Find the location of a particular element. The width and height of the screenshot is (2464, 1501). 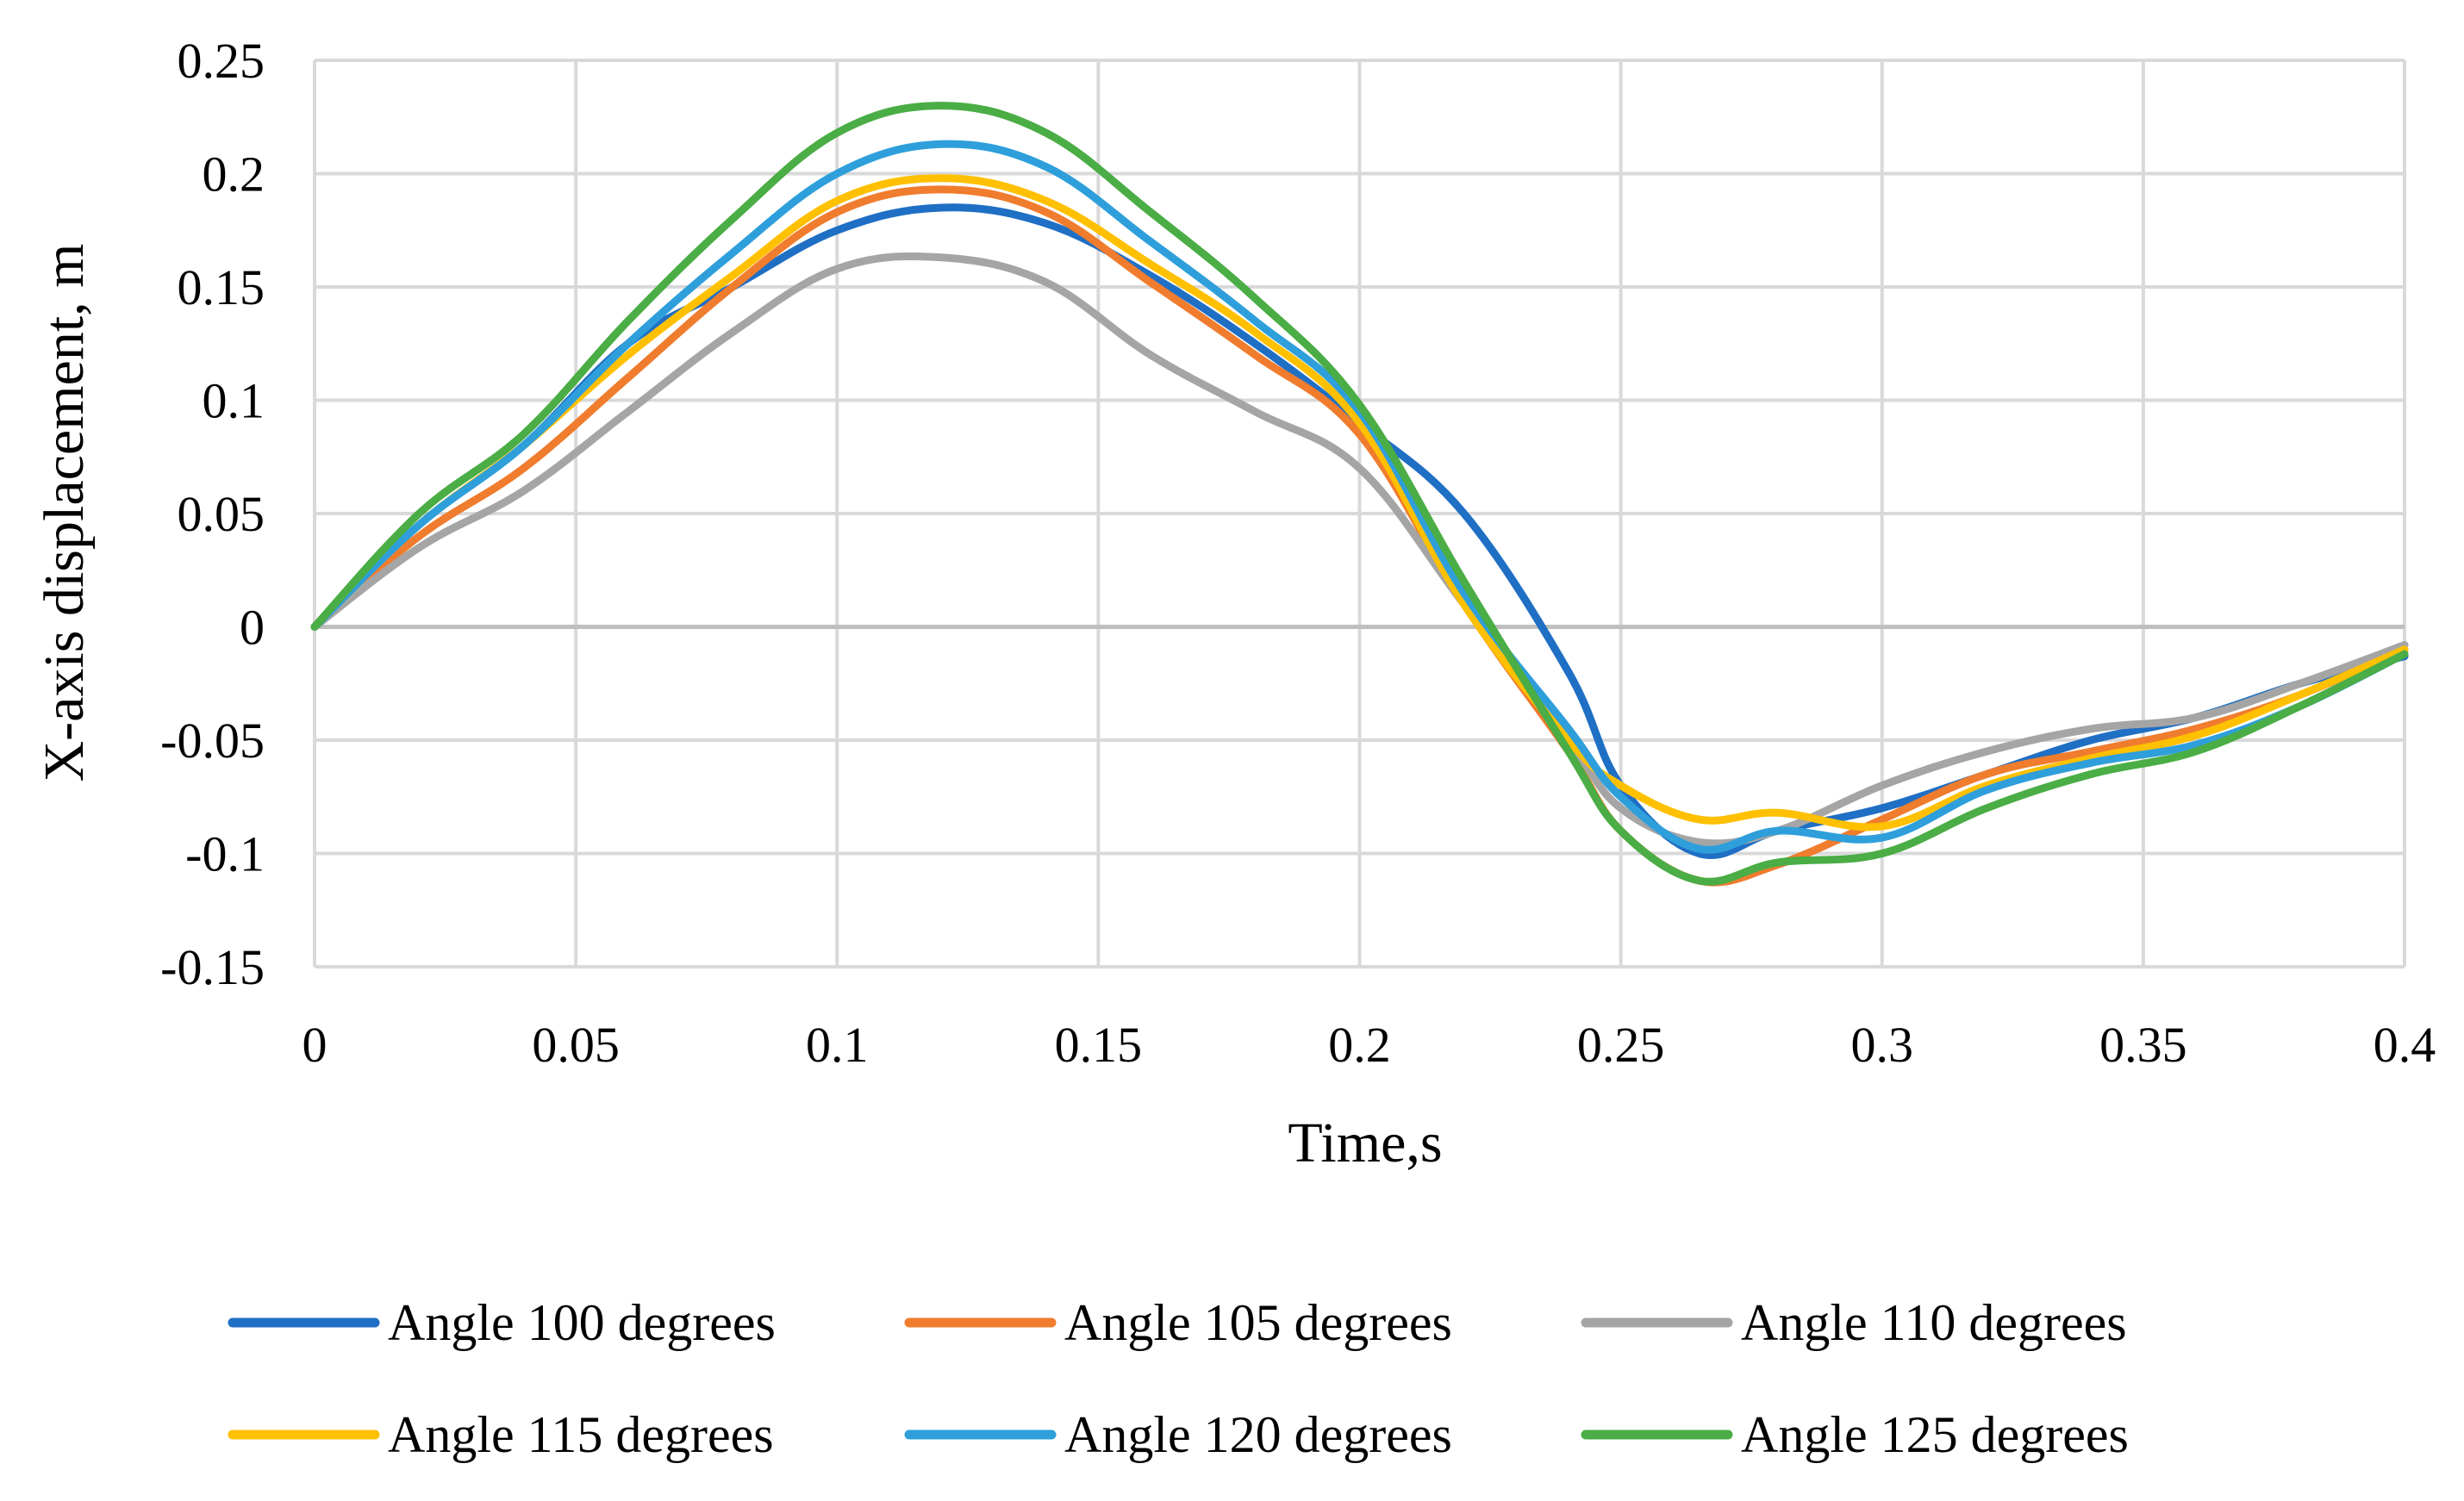

y-tick-label: 0.1 is located at coordinates (234, 401).